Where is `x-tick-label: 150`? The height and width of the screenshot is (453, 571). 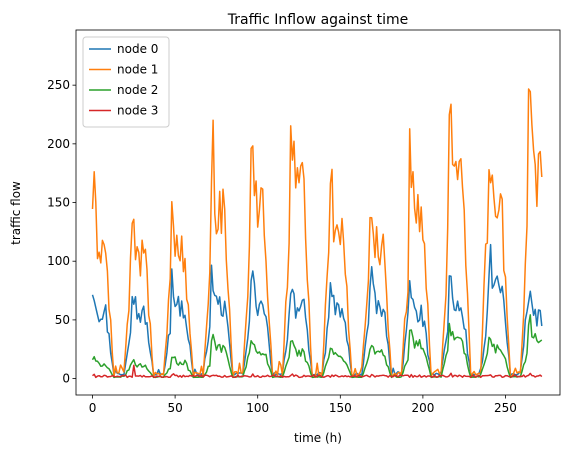 x-tick-label: 150 is located at coordinates (340, 408).